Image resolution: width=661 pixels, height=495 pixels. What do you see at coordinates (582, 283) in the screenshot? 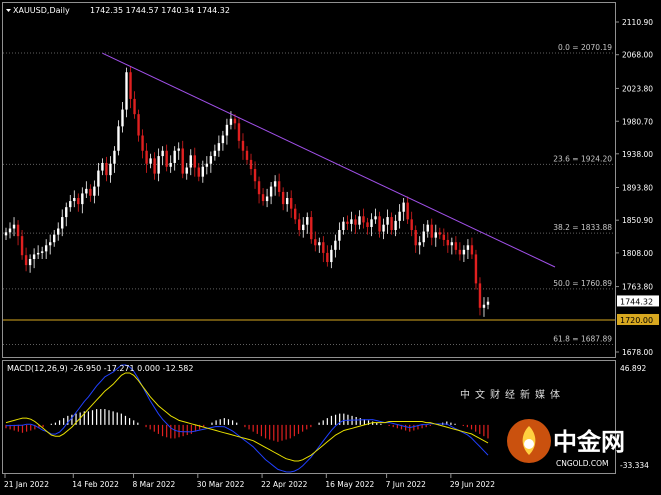
I see `fib-label-3: 50.0 = 1760.89` at bounding box center [582, 283].